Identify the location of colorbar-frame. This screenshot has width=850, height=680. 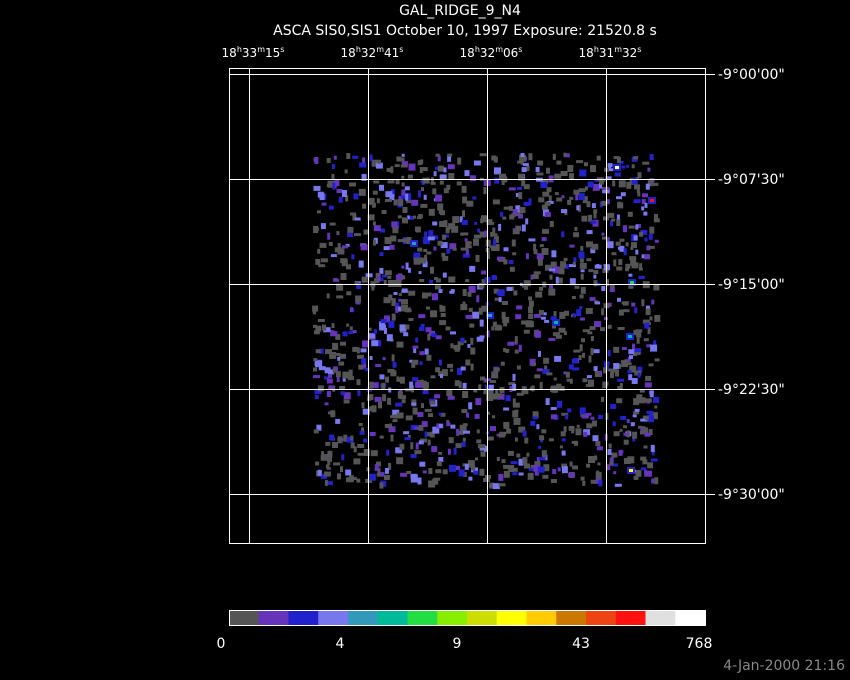
(467, 618).